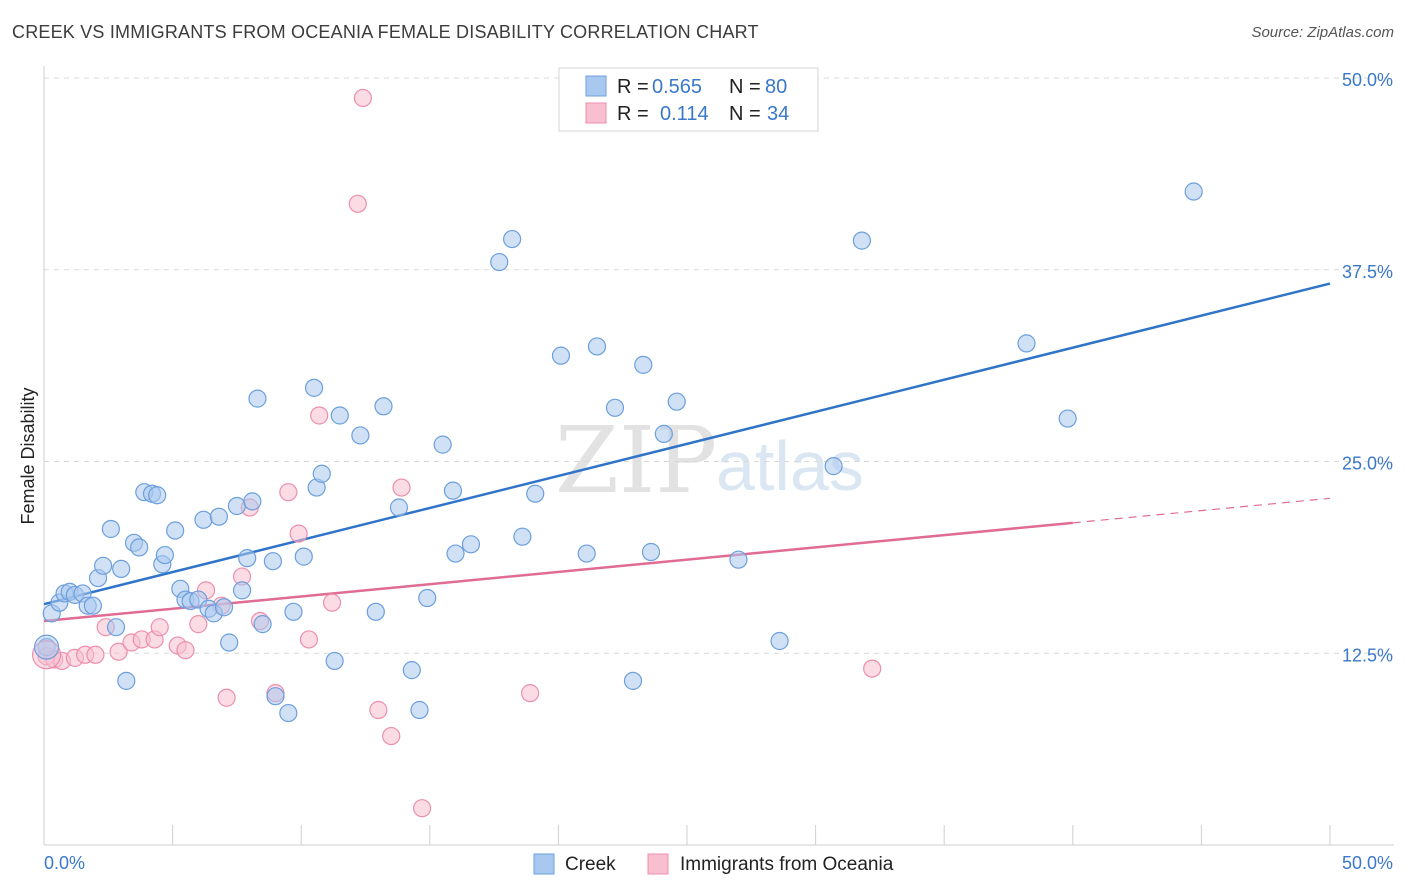  What do you see at coordinates (636, 460) in the screenshot?
I see `watermark-zip: ZIP` at bounding box center [636, 460].